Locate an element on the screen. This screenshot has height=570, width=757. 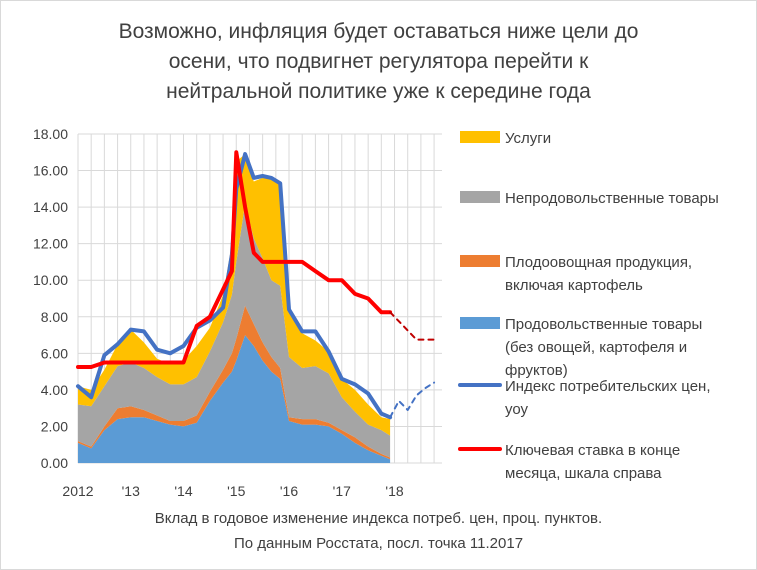
legend-label-keyrate: Ключевая ставка в конце is located at coordinates (592, 450).